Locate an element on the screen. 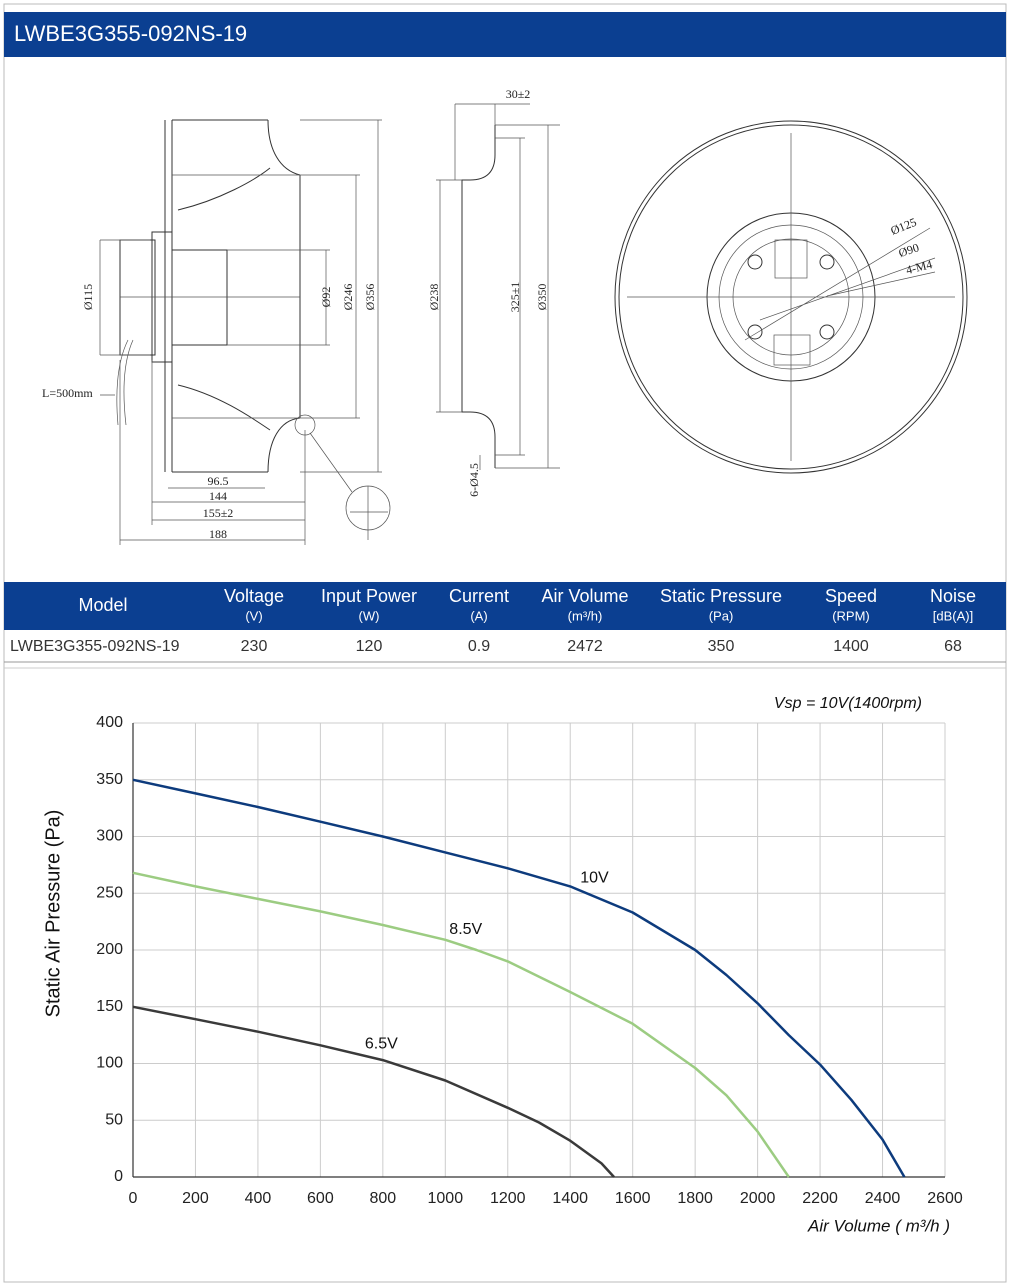 This screenshot has width=1010, height=1286. series-label: 8.5V is located at coordinates (465, 929).